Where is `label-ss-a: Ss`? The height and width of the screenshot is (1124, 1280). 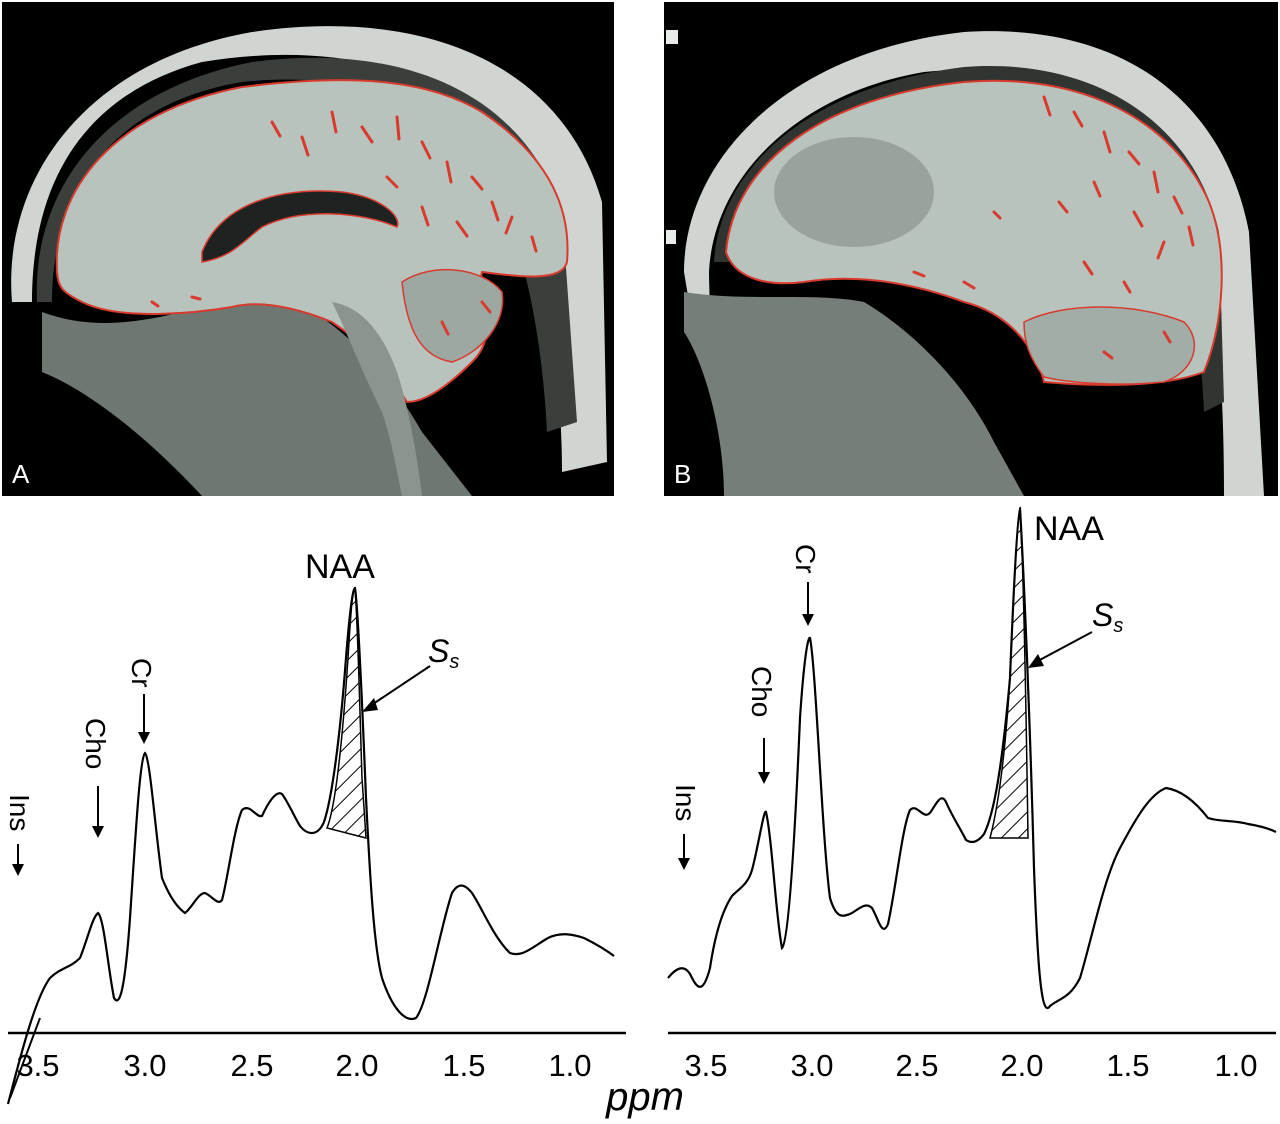 label-ss-a: Ss is located at coordinates (410, 672).